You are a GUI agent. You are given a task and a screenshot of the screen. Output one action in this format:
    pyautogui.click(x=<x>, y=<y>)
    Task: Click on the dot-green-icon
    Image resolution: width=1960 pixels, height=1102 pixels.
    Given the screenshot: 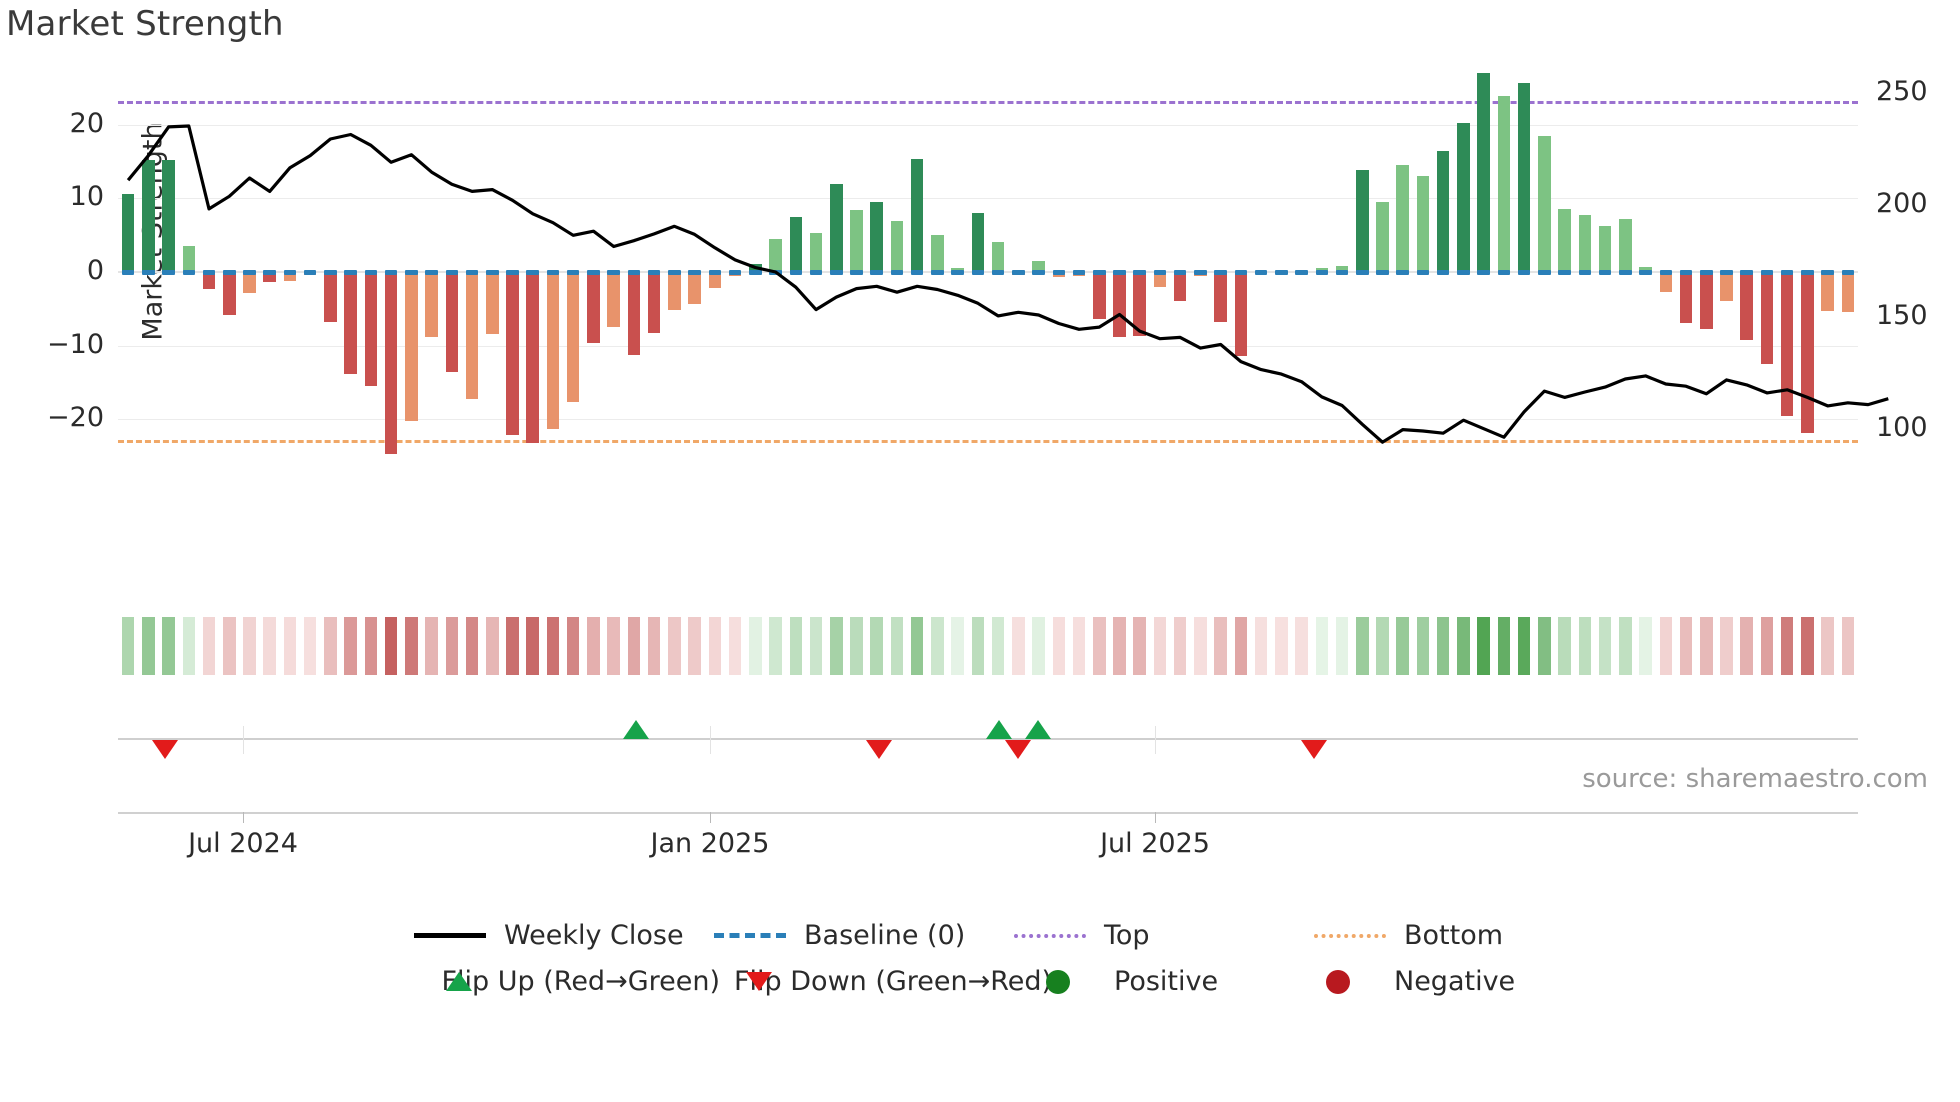 What is the action you would take?
    pyautogui.click(x=1058, y=982)
    